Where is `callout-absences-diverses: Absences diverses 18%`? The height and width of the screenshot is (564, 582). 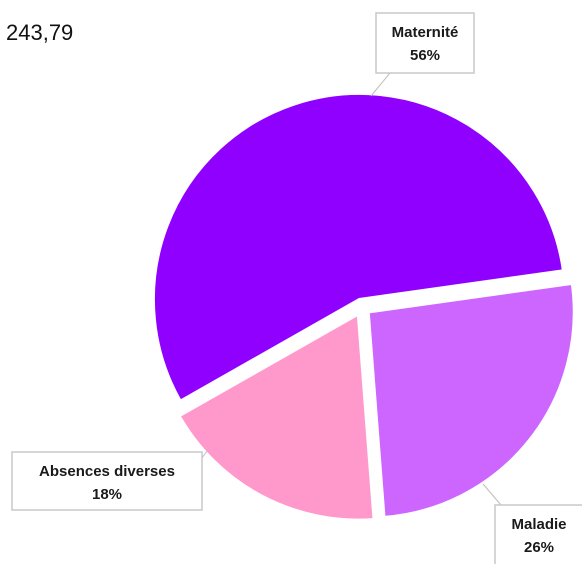 callout-absences-diverses: Absences diverses 18% is located at coordinates (109, 480).